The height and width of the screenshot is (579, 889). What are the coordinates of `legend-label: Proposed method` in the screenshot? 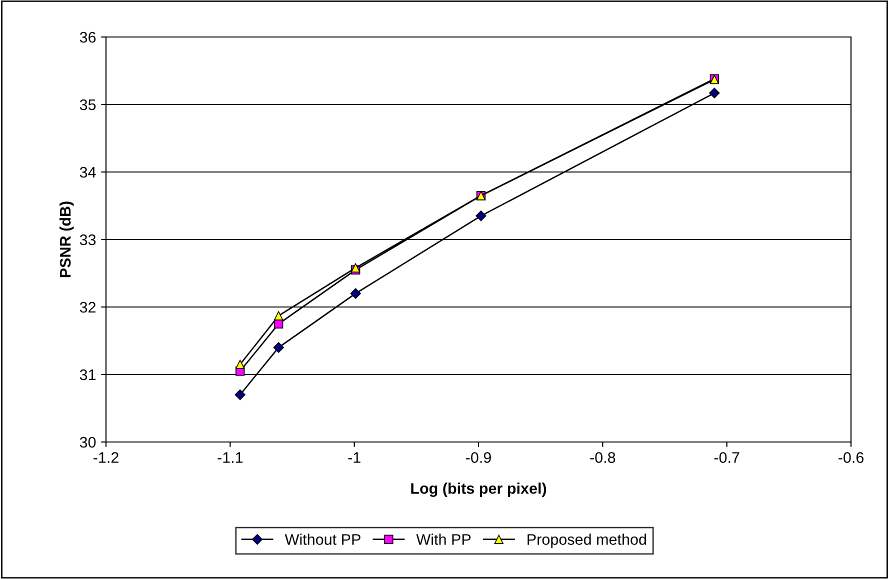 It's located at (587, 541).